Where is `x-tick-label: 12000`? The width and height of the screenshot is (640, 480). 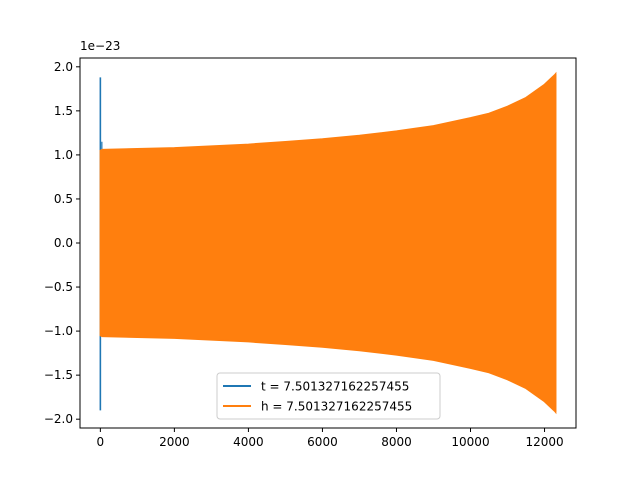 x-tick-label: 12000 is located at coordinates (544, 442).